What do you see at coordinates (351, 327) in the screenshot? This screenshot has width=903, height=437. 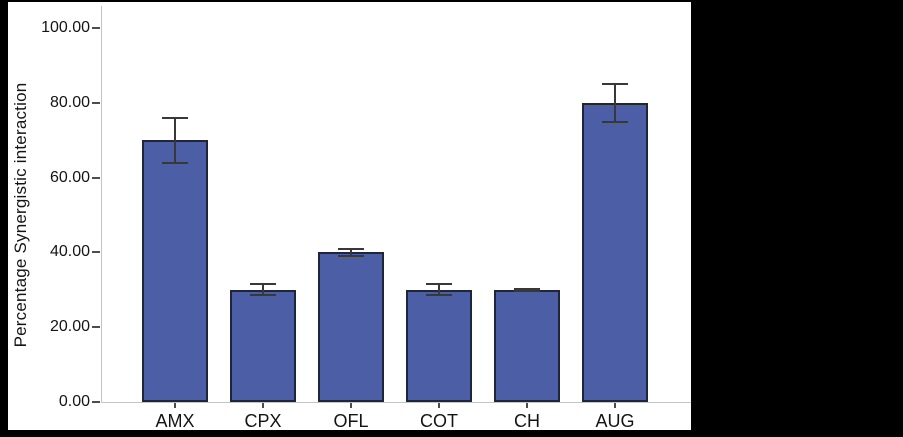 I see `bar-ofl` at bounding box center [351, 327].